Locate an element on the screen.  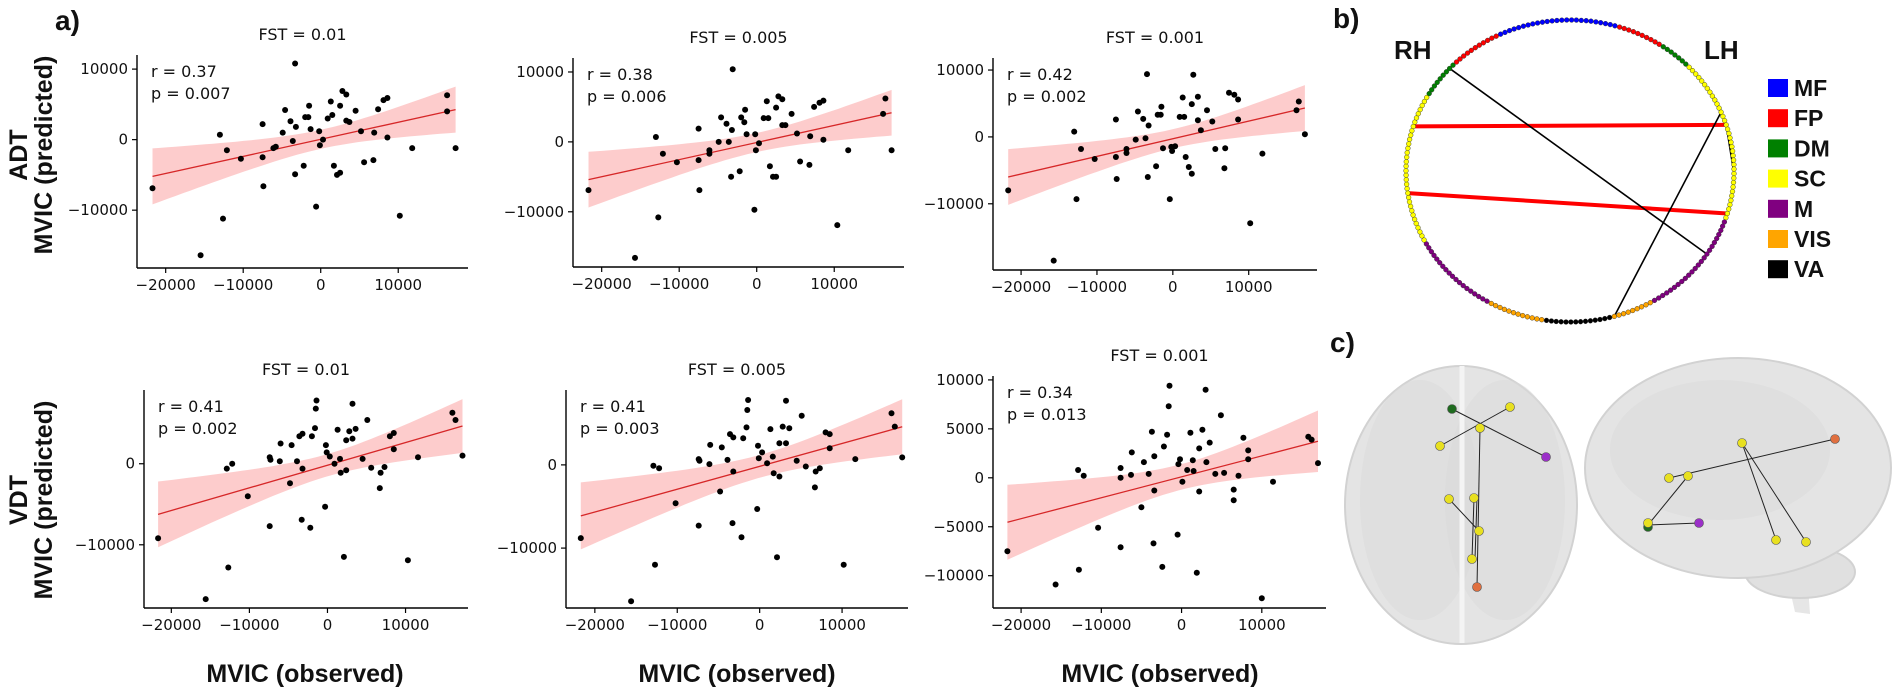
ring-node-va is located at coordinates (1551, 321).